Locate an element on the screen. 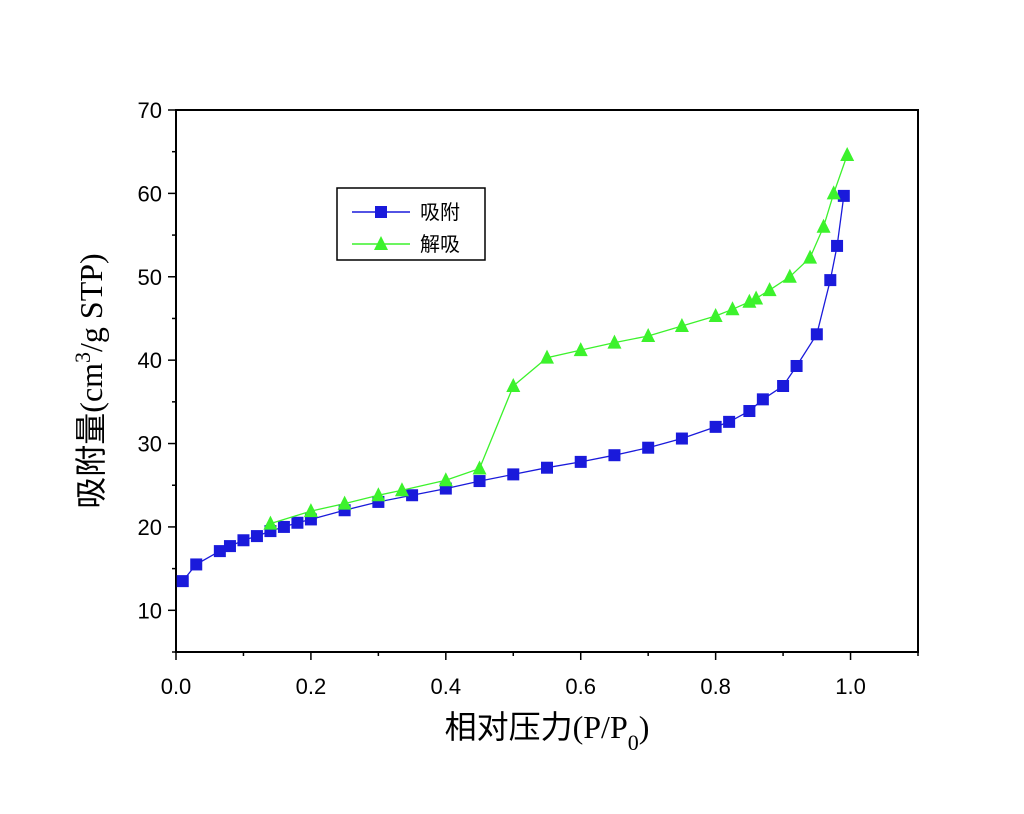 Image resolution: width=1024 pixels, height=814 pixels. x-tick-label: 0.0 is located at coordinates (176, 686).